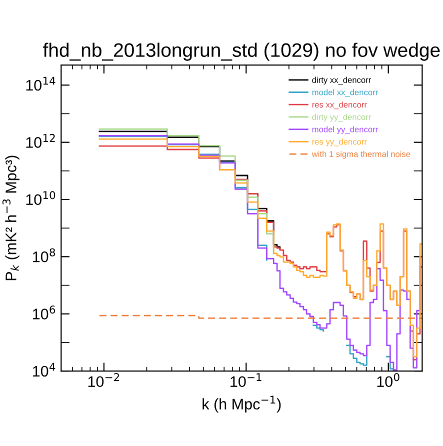  I want to click on y-tick-label: 10$^{14}$, so click(41, 83).